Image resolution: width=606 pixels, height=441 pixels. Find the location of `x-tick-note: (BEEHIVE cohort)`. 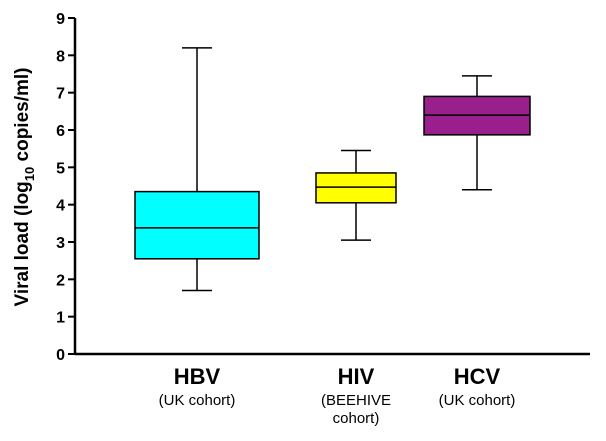

x-tick-note: (BEEHIVE cohort) is located at coordinates (356, 409).